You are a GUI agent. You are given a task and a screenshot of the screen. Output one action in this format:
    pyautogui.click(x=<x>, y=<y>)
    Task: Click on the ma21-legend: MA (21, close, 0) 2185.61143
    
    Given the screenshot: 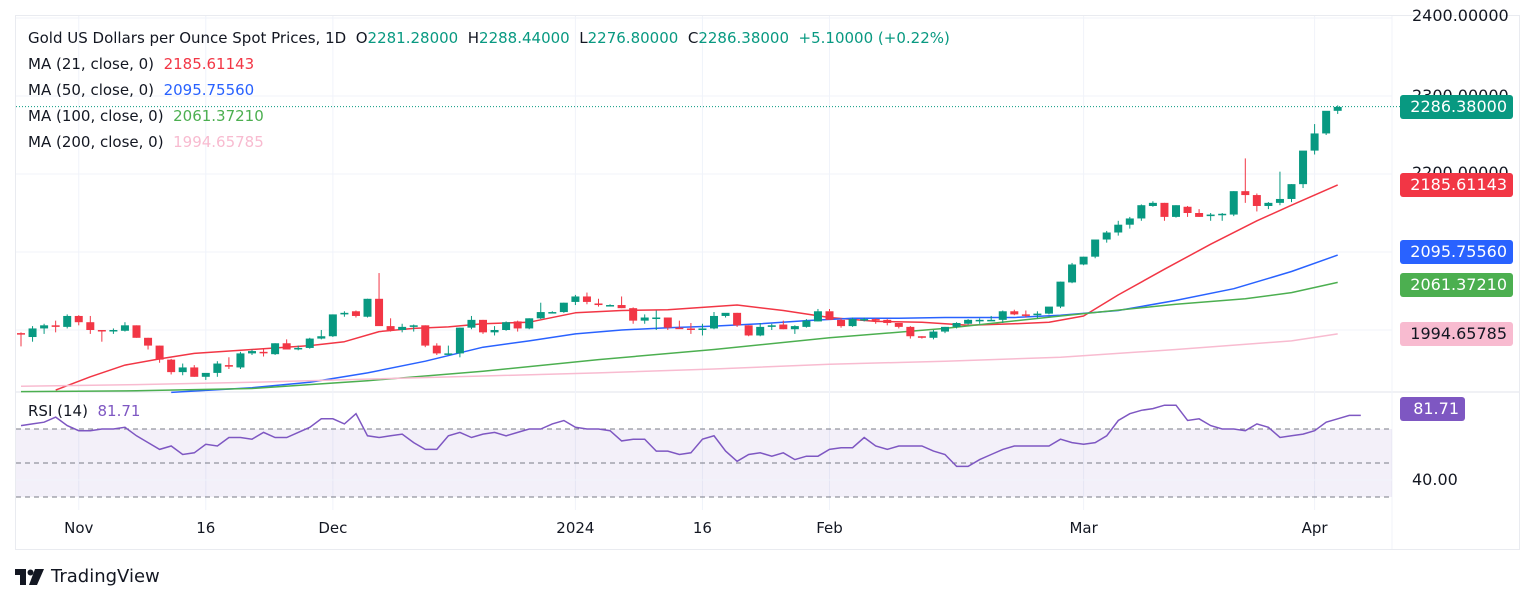 What is the action you would take?
    pyautogui.click(x=141, y=64)
    